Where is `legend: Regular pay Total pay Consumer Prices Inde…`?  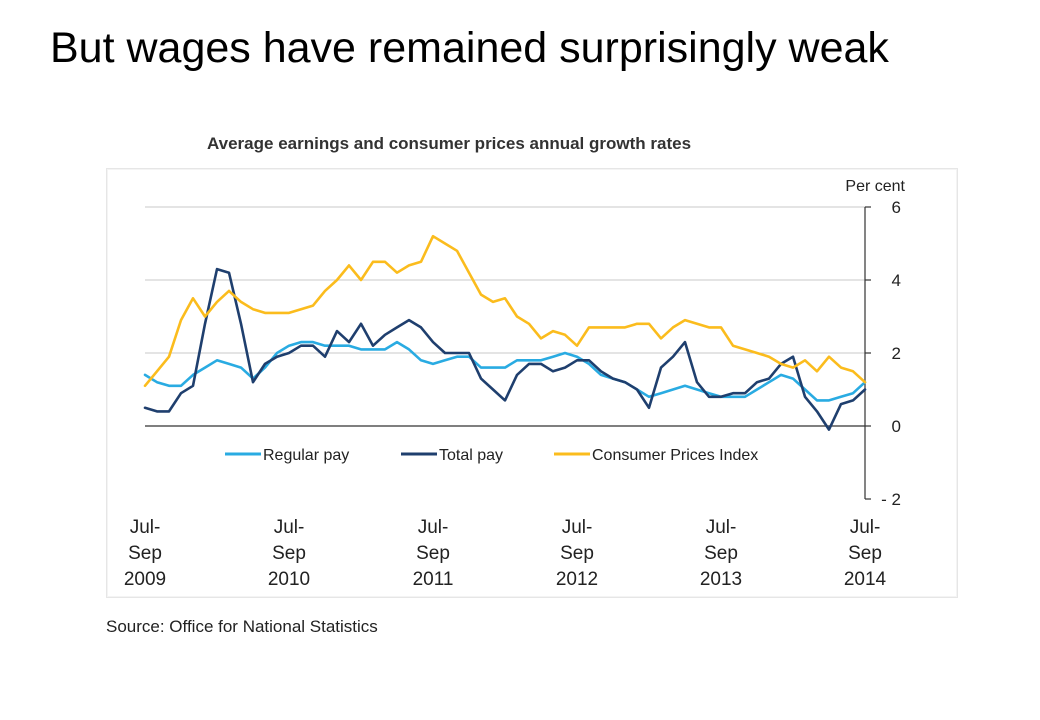
legend: Regular pay Total pay Consumer Prices Inde… is located at coordinates (491, 455).